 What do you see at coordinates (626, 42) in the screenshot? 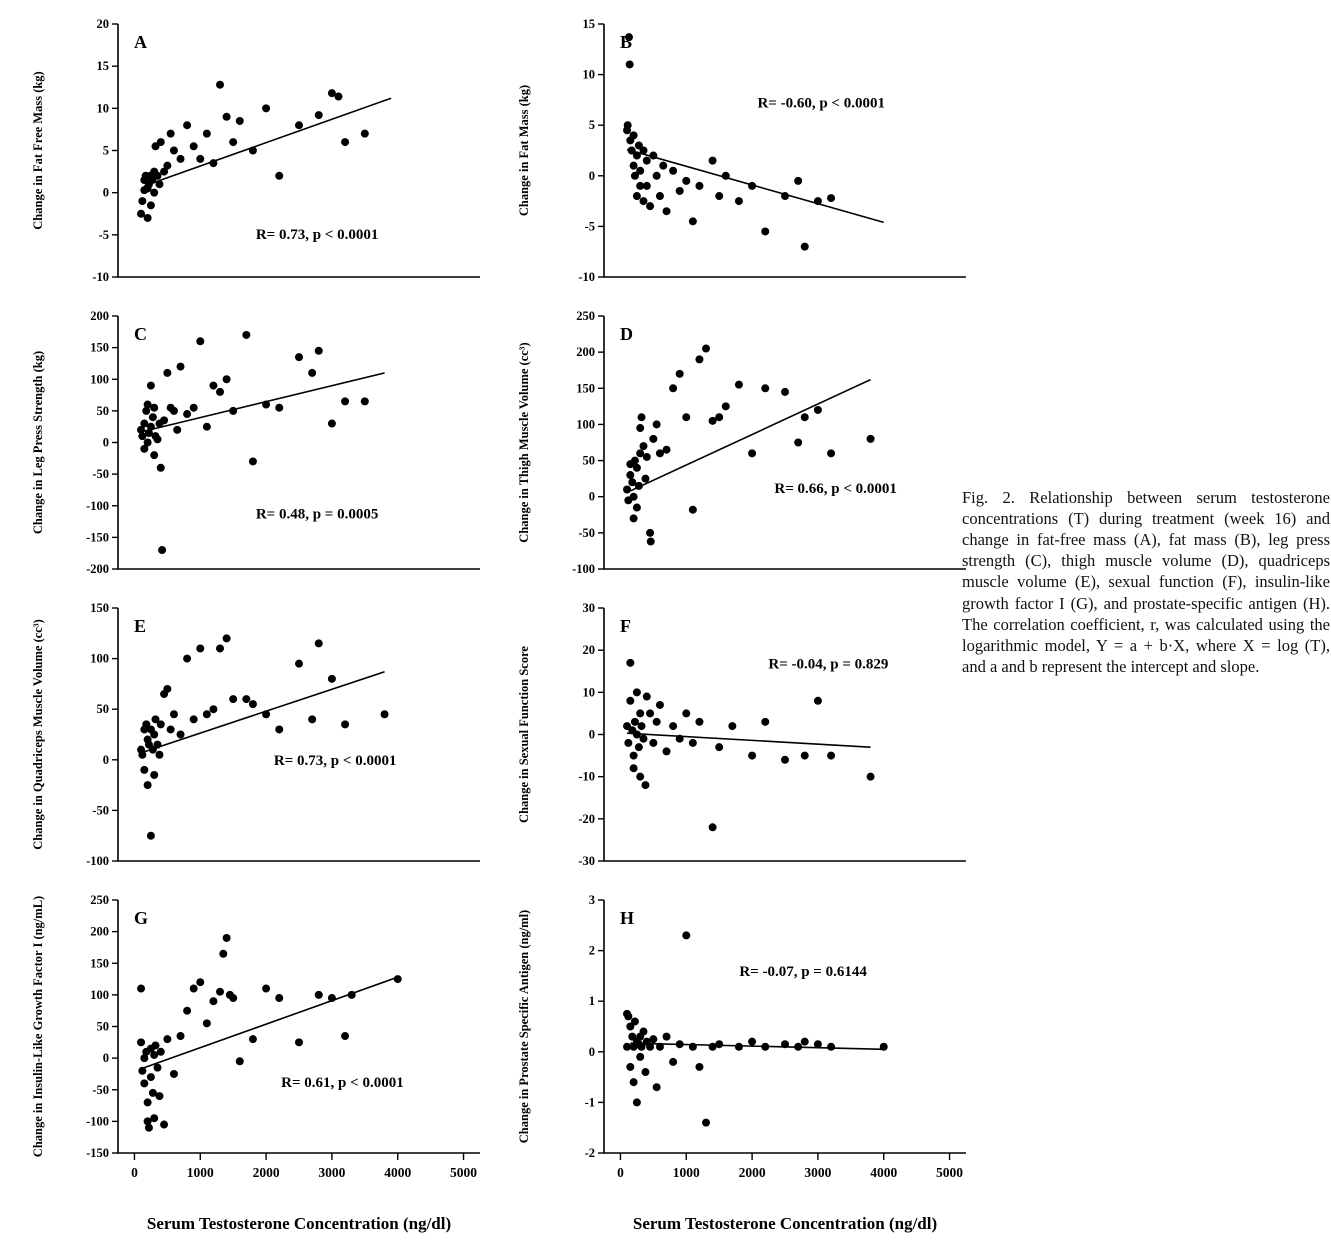
I see `panel-letter: B` at bounding box center [626, 42].